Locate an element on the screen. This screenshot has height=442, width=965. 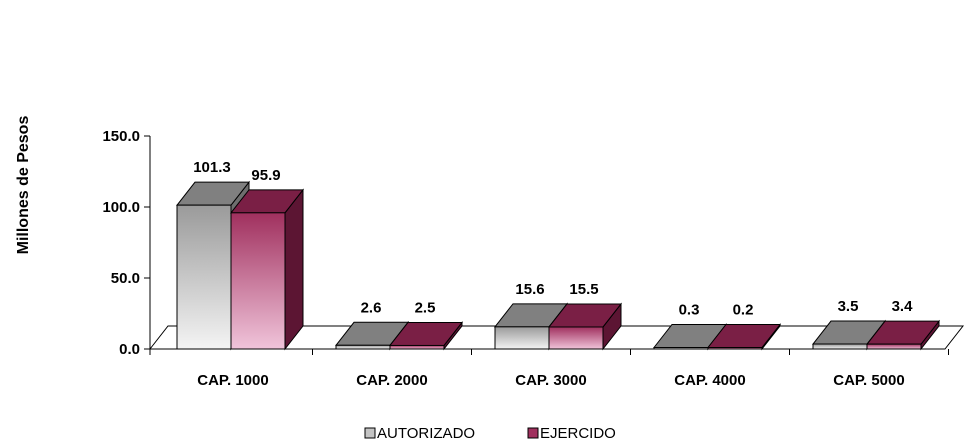
legend-swatch-ejercido is located at coordinates (533, 433).